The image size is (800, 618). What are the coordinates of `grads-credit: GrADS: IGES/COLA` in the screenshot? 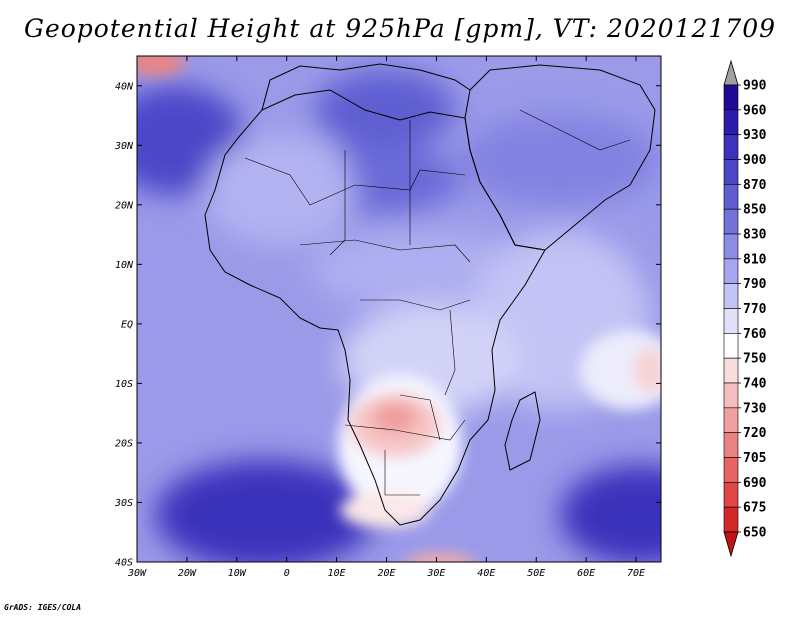 It's located at (43, 607).